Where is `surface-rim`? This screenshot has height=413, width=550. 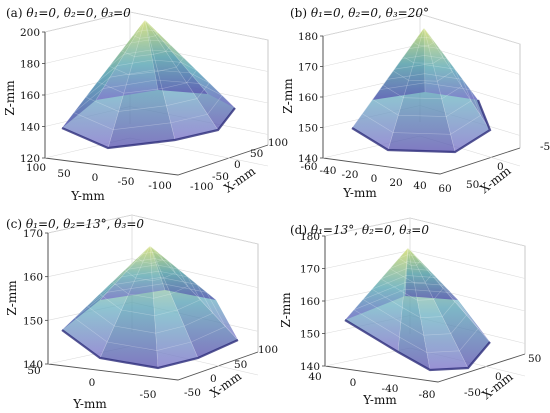 surface-rim is located at coordinates (148, 128).